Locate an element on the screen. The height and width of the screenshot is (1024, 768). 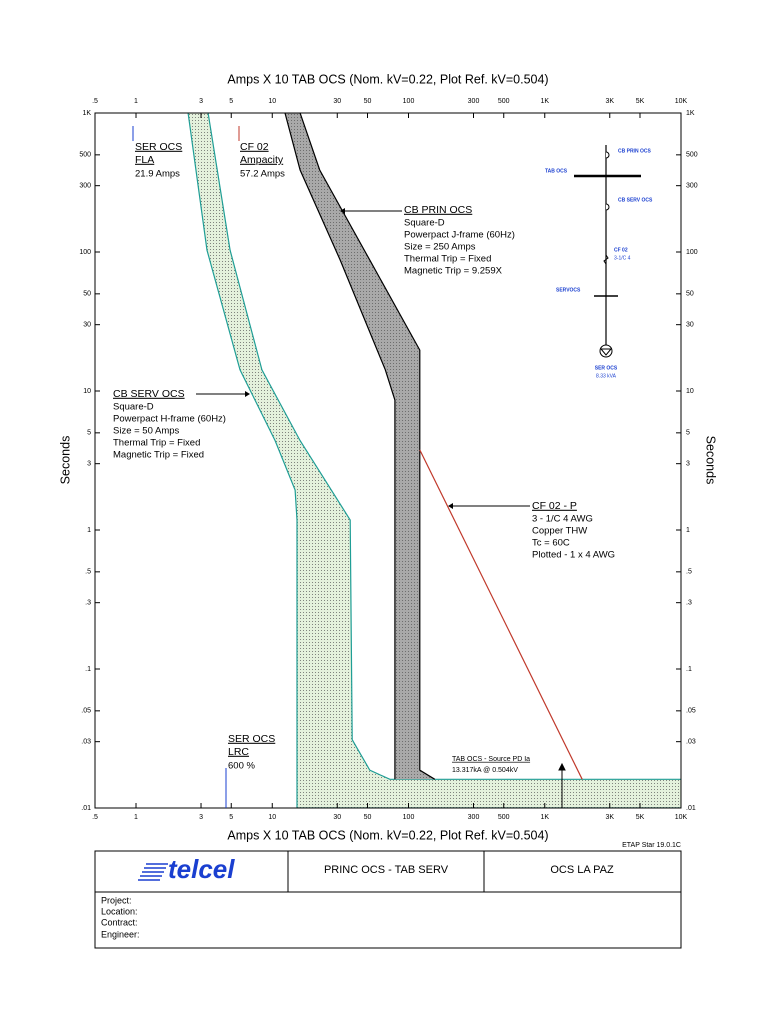
title-block is located at coordinates (388, 899).